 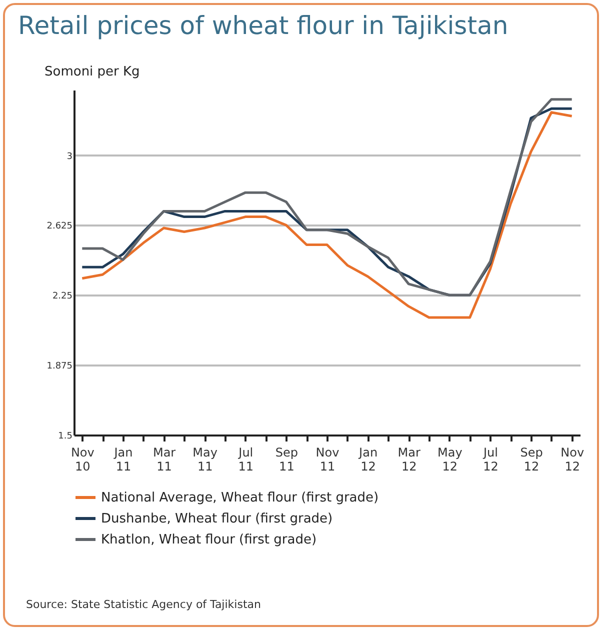 I want to click on x-tick-label: Nov 10, so click(x=82, y=460).